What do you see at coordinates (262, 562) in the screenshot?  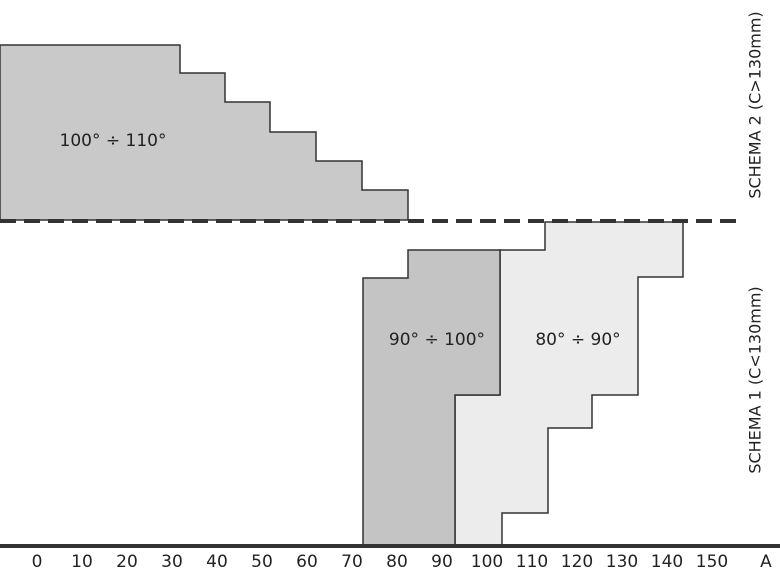 I see `x-tick-label: 50` at bounding box center [262, 562].